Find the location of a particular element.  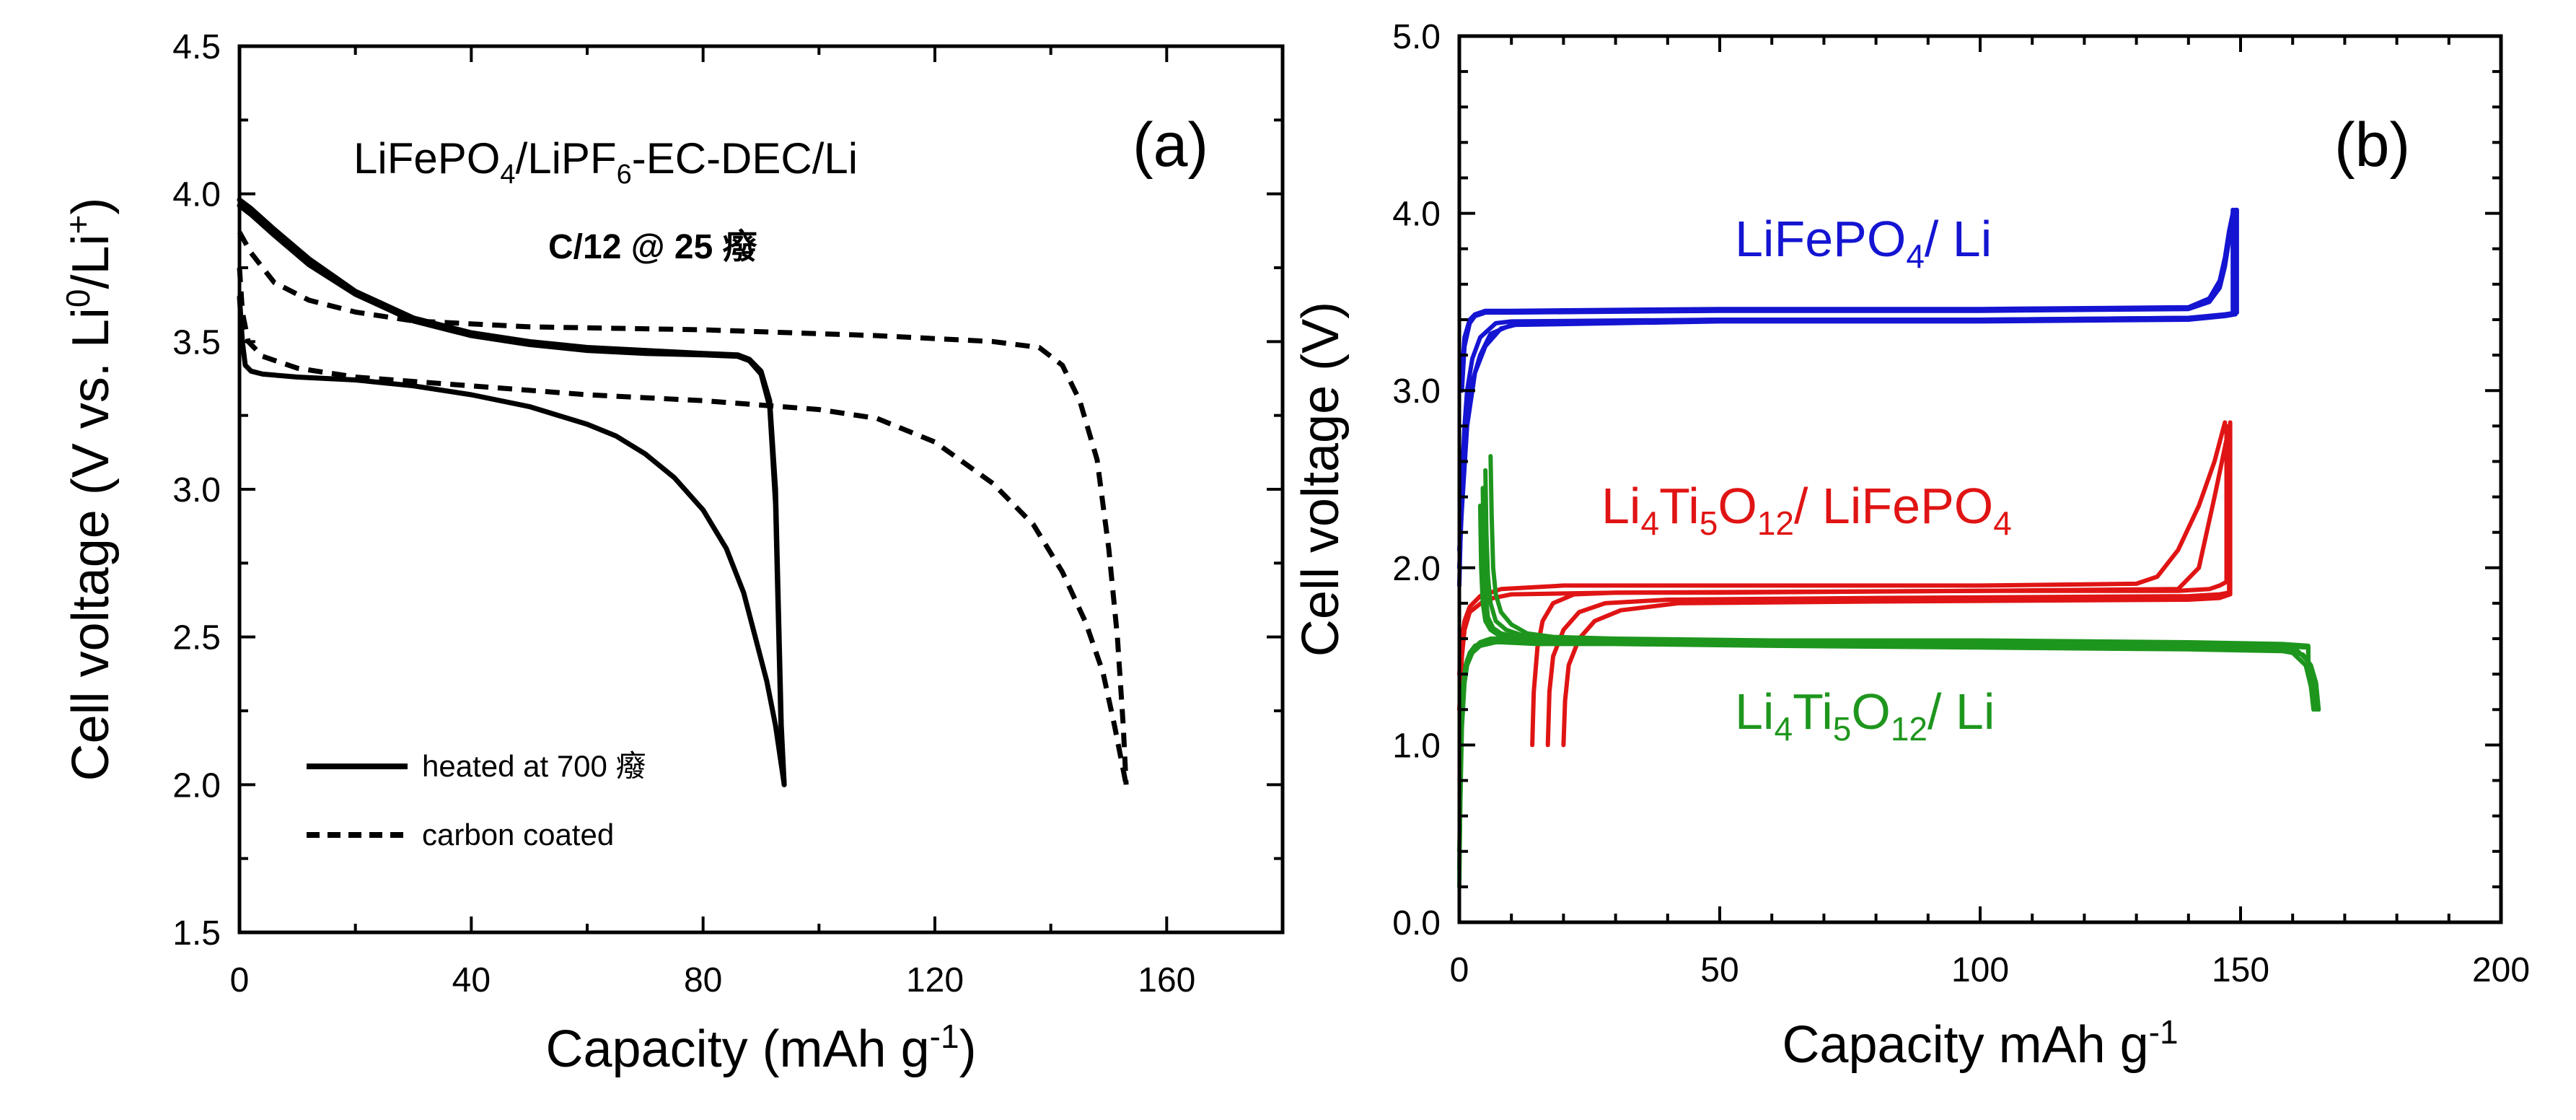

panel-a-subtitle: C/12 @ 25 癈 is located at coordinates (653, 247).